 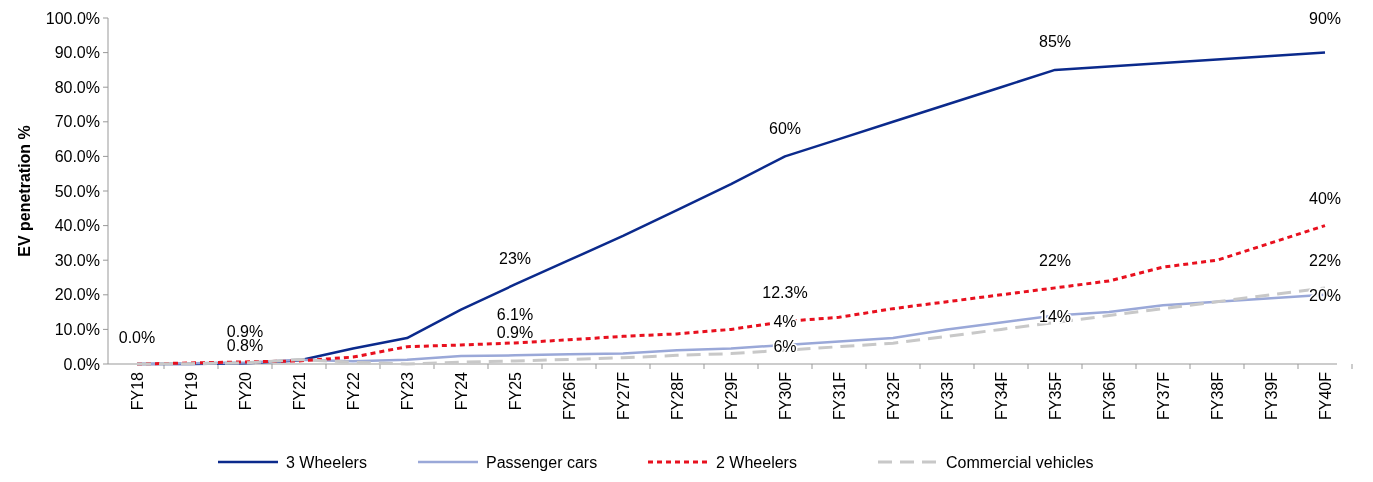 What do you see at coordinates (77, 53) in the screenshot?
I see `y-tick-label: 90.0%` at bounding box center [77, 53].